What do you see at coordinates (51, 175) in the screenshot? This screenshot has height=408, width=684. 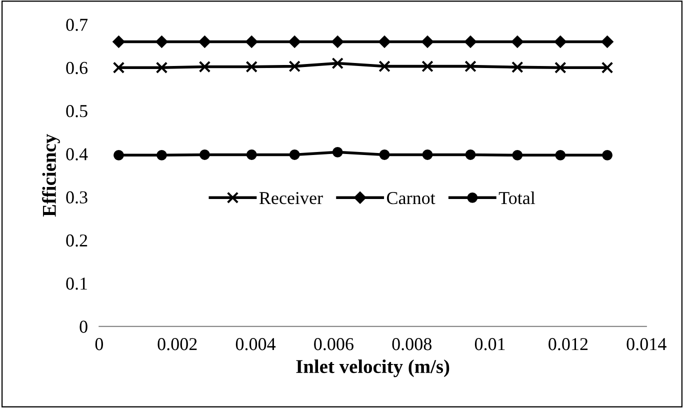 I see `y-axis-title: Efficiency` at bounding box center [51, 175].